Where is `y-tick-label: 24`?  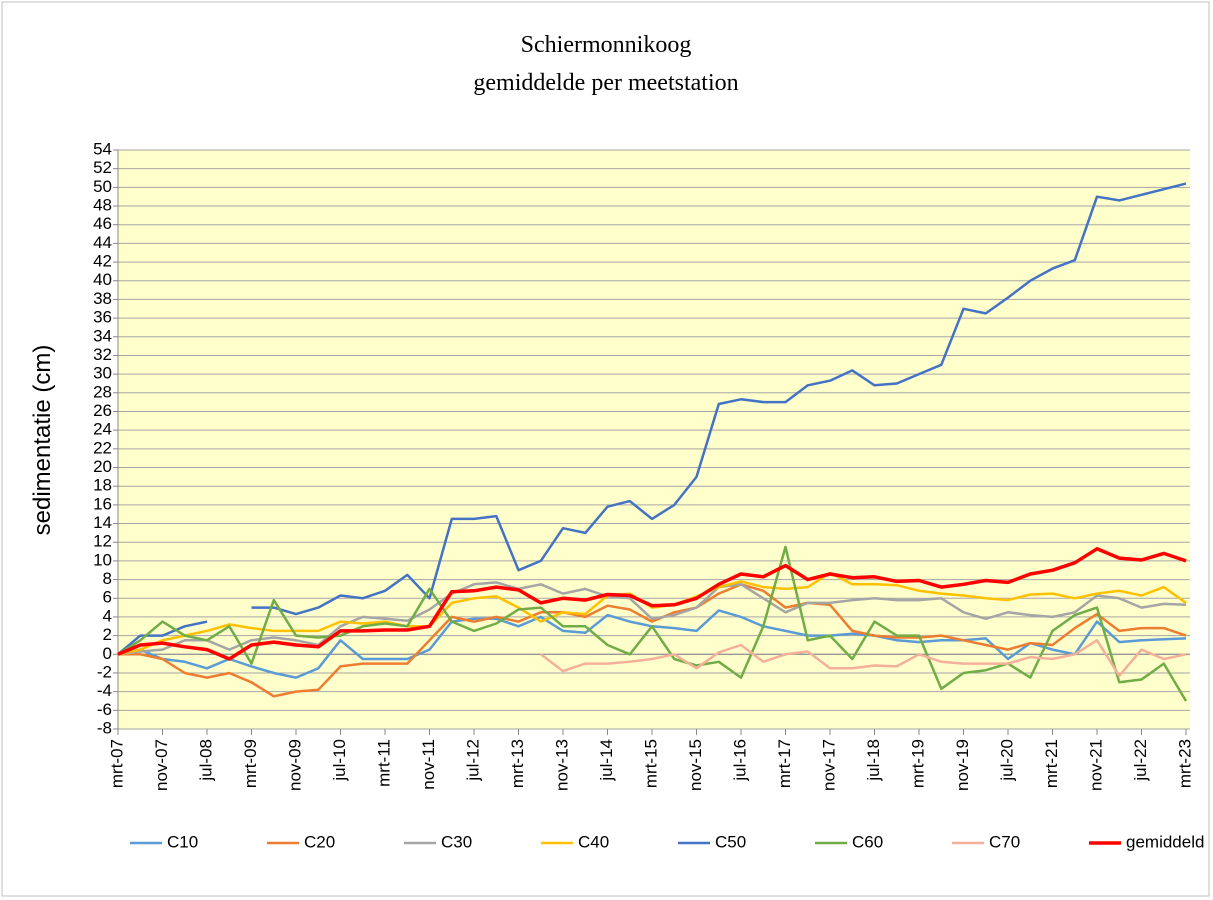 y-tick-label: 24 is located at coordinates (102, 429).